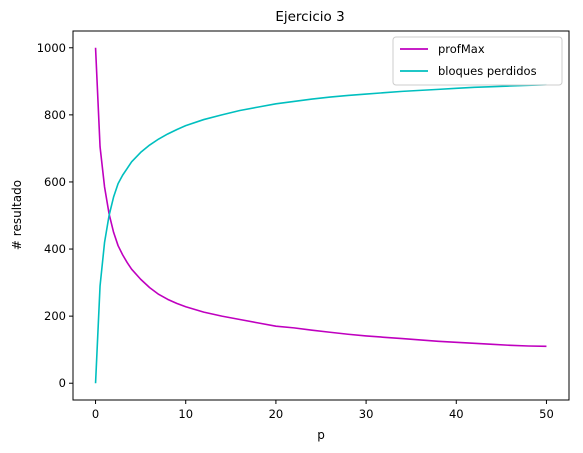 Image resolution: width=583 pixels, height=453 pixels. Describe the element at coordinates (546, 414) in the screenshot. I see `x-tick-label: 50` at that location.